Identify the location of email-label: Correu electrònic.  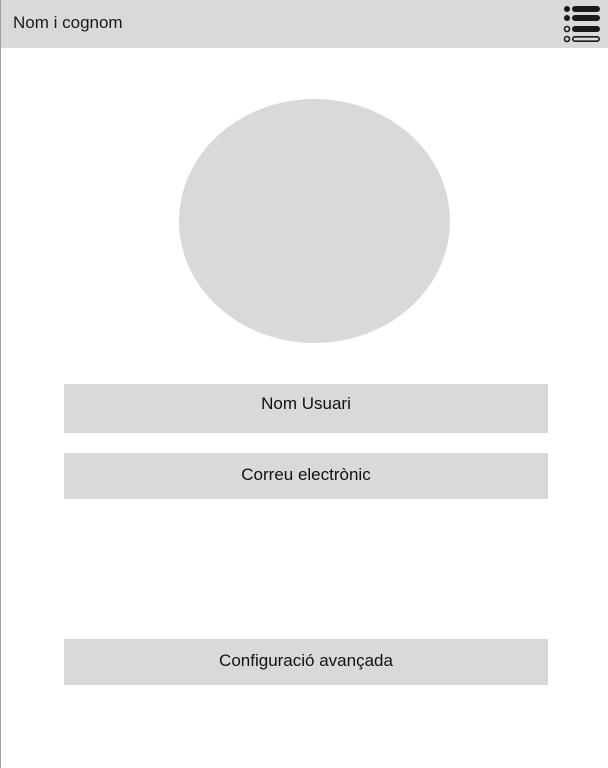
(306, 474).